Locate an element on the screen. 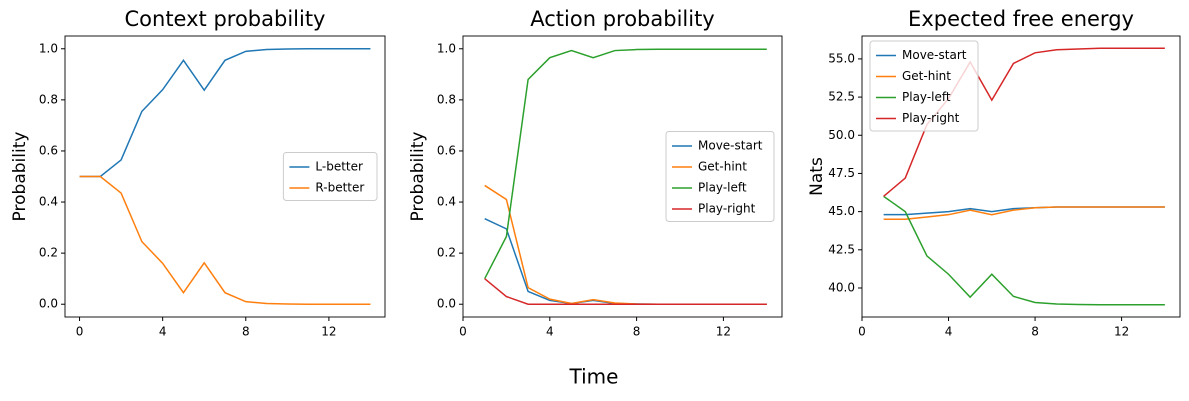 The height and width of the screenshot is (401, 1189). legend-label: R-better is located at coordinates (339, 188).